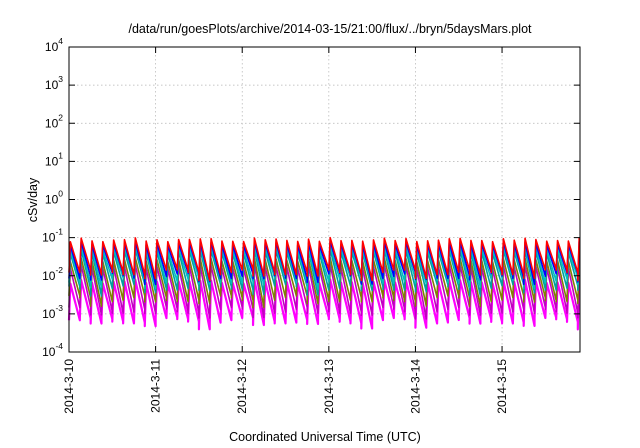 The image size is (640, 448). What do you see at coordinates (52, 350) in the screenshot?
I see `y-tick-label: 10⁻⁴` at bounding box center [52, 350].